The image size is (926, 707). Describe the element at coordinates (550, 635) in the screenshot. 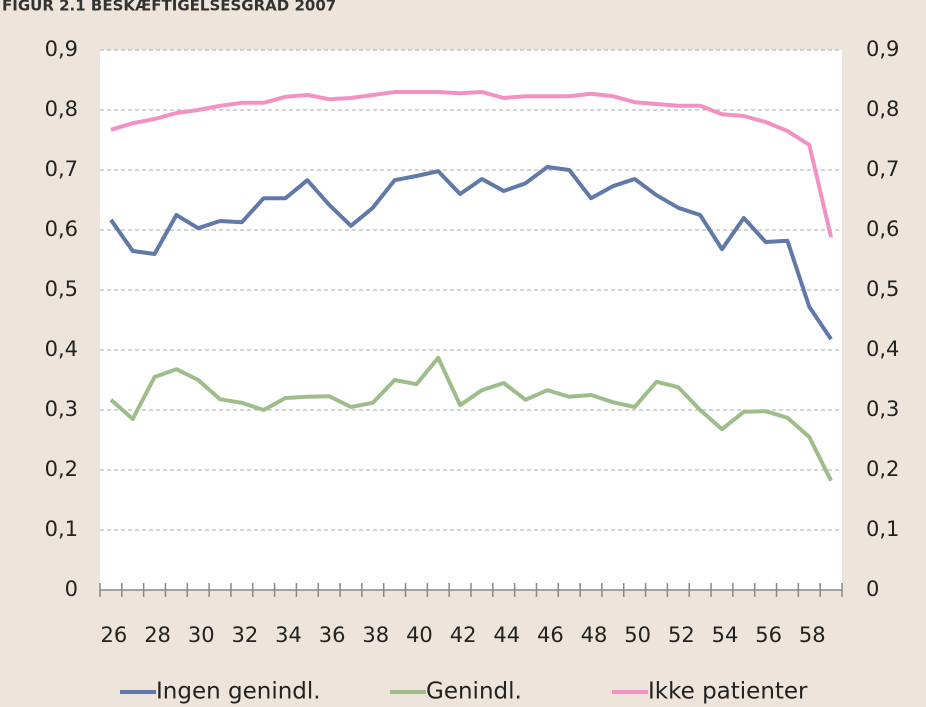

I see `x-tick-label: 46` at that location.